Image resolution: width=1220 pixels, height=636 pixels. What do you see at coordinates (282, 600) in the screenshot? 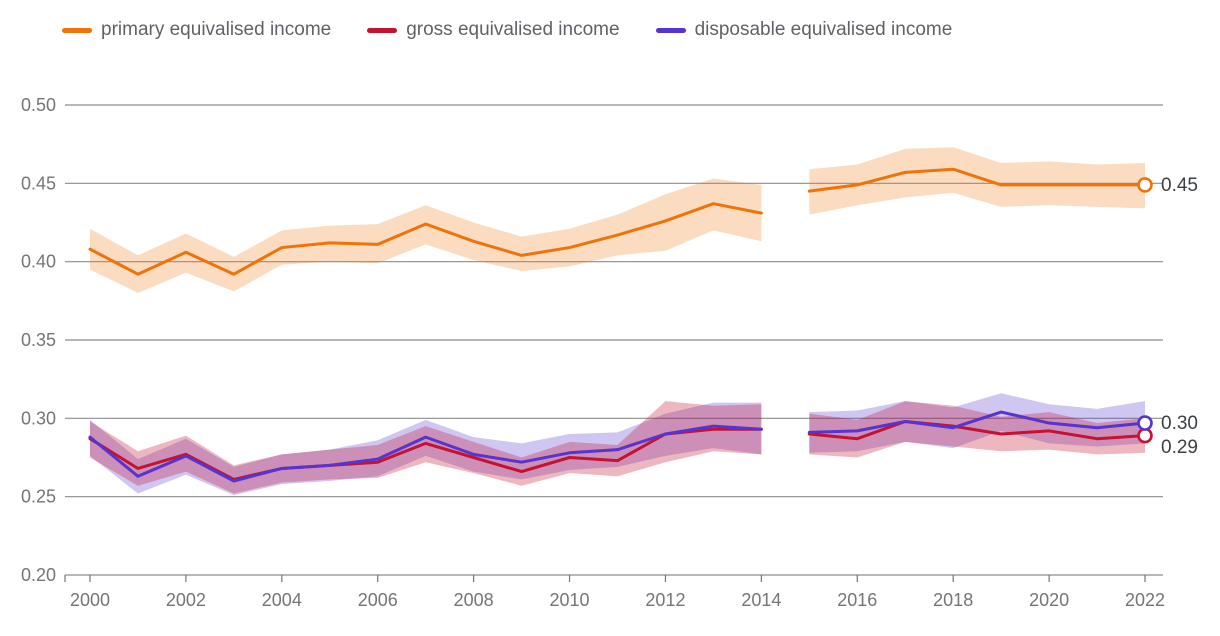
I see `svg-text: 2004` at bounding box center [282, 600].